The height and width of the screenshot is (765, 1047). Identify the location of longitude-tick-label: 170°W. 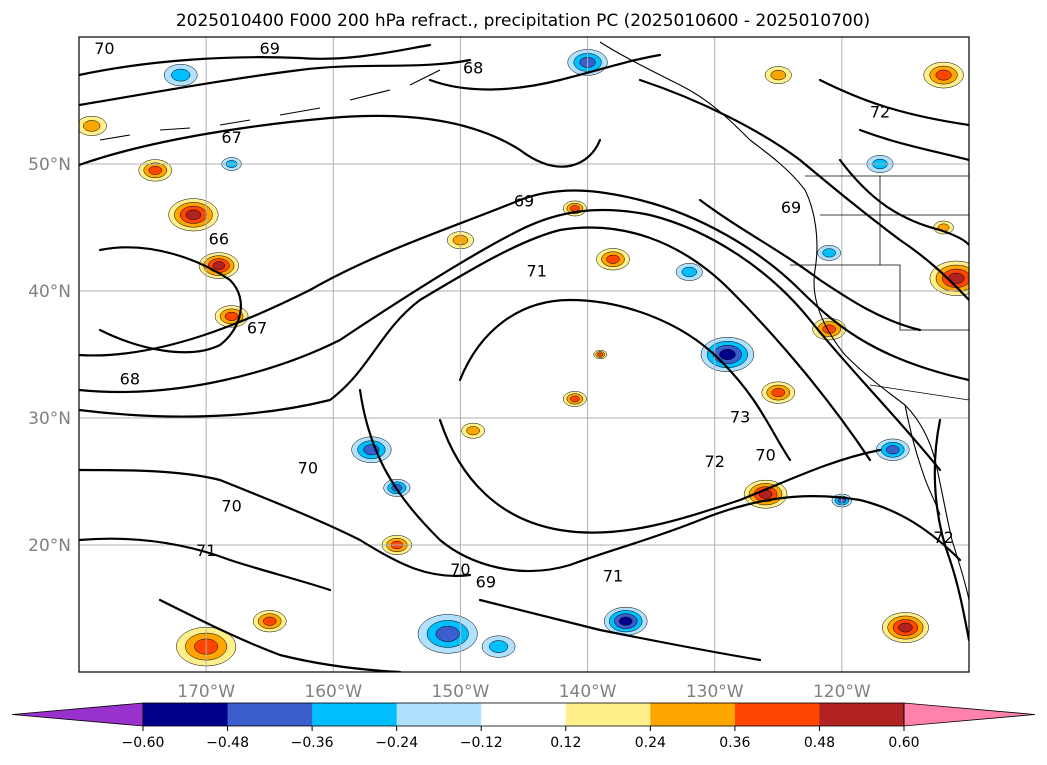
(206, 692).